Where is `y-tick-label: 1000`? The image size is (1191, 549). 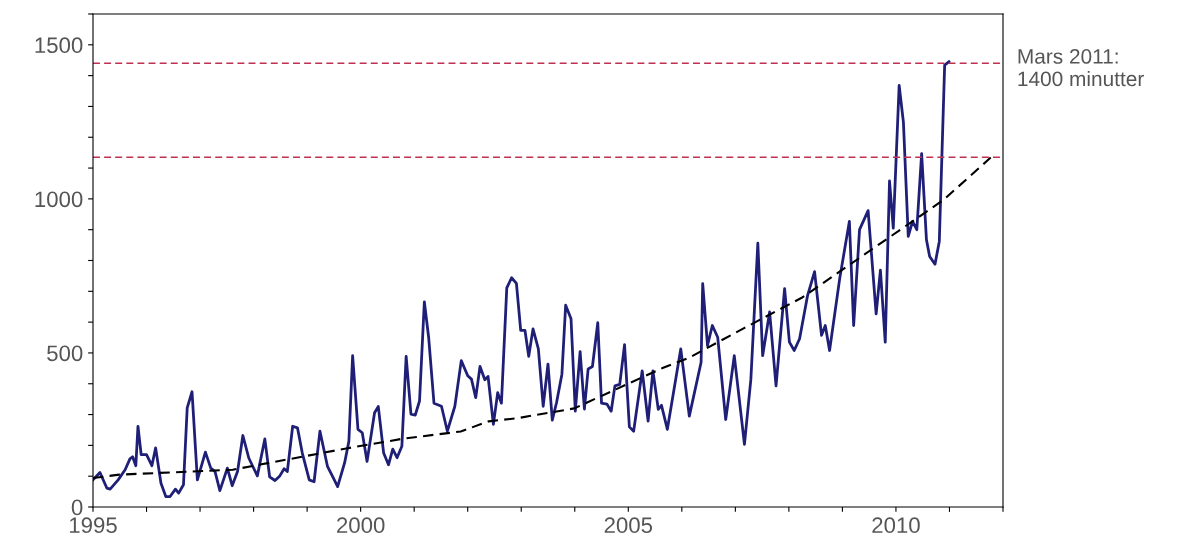 y-tick-label: 1000 is located at coordinates (59, 199).